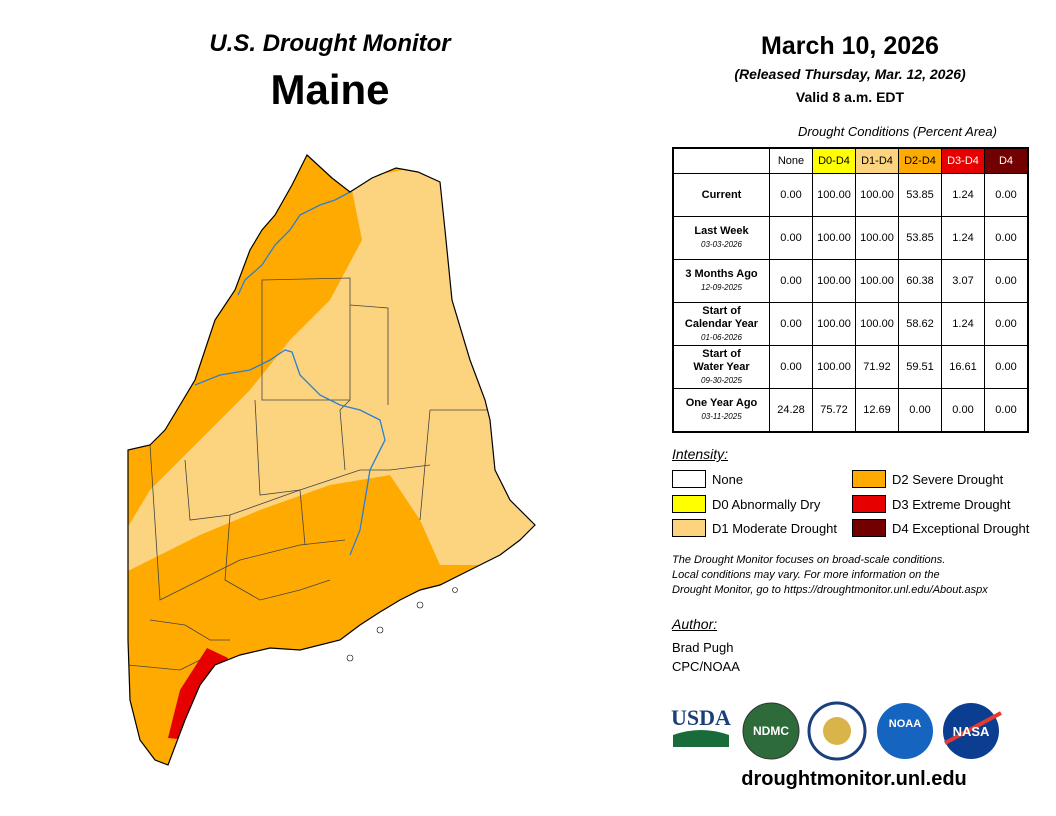 This screenshot has height=816, width=1056. What do you see at coordinates (850, 74) in the screenshot?
I see `release-date: (Released Thursday, Mar. 12, 2026)` at bounding box center [850, 74].